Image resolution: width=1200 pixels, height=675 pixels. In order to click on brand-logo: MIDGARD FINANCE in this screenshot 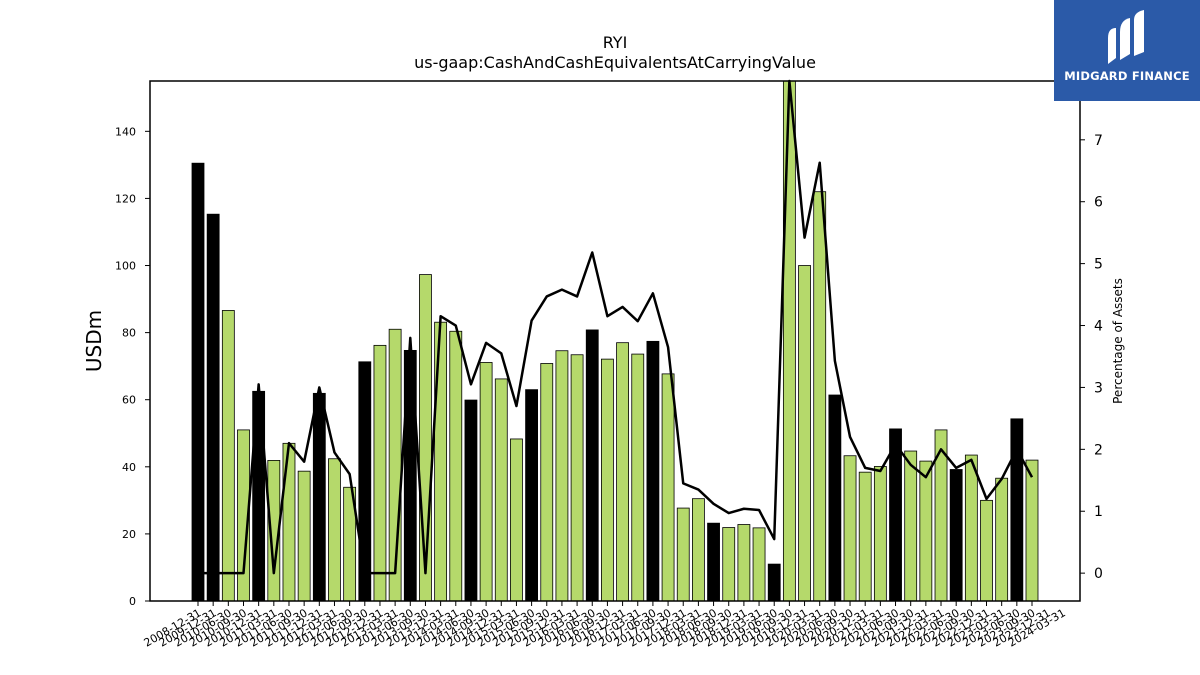, I will do `click(1127, 50)`.